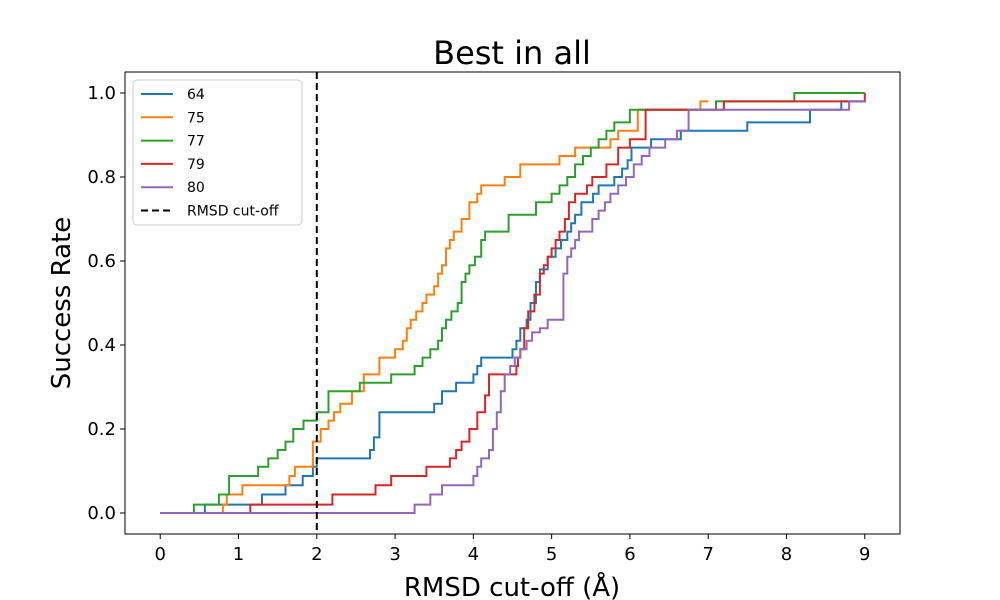  Describe the element at coordinates (551, 554) in the screenshot. I see `x-tick-label: 5` at that location.